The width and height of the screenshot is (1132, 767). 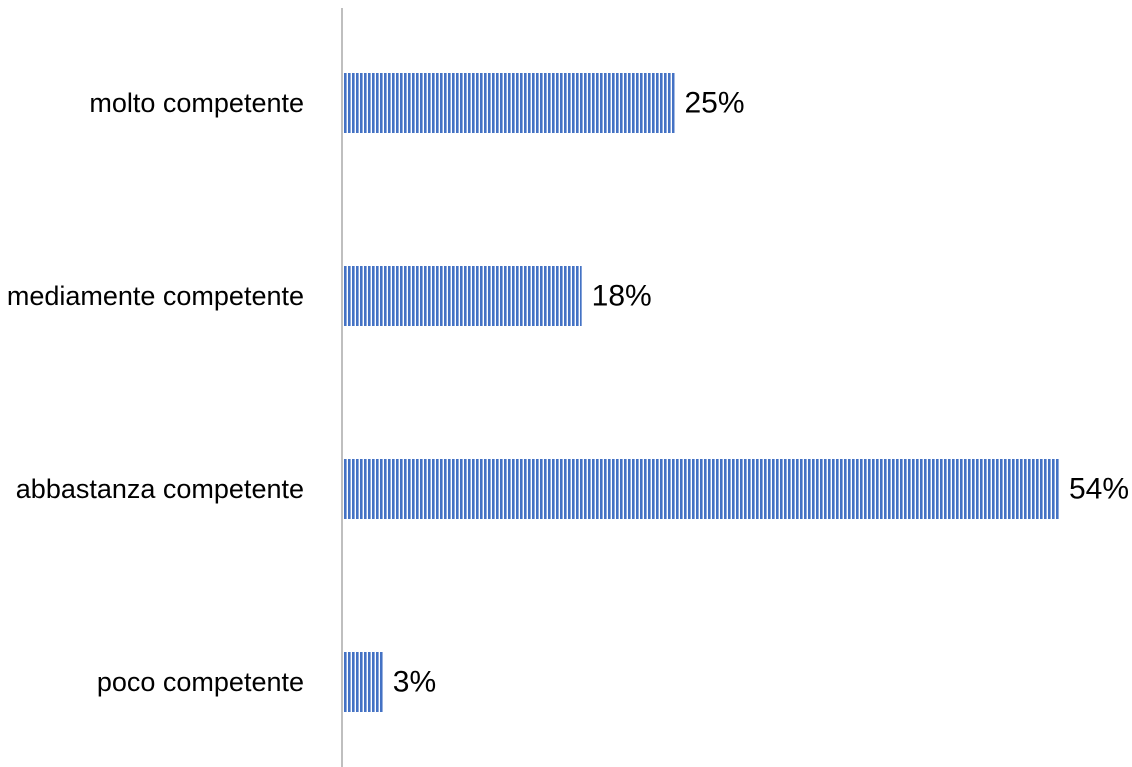 I want to click on bar-poco-competente, so click(x=363, y=682).